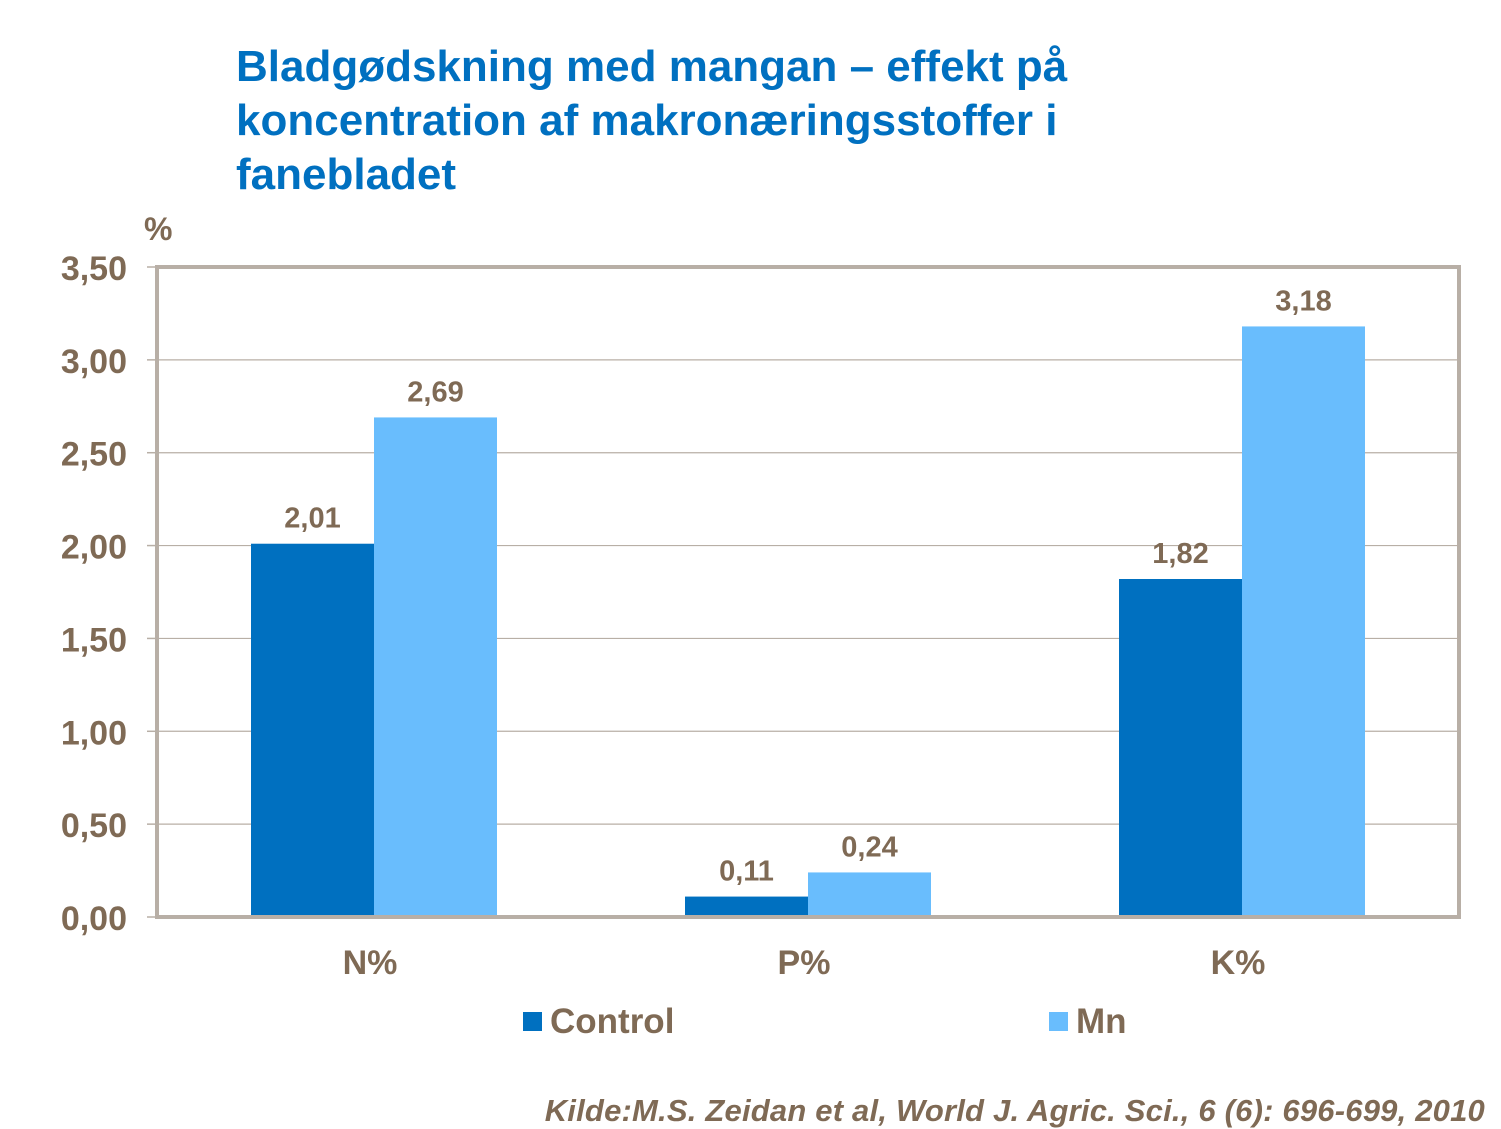  Describe the element at coordinates (1238, 963) in the screenshot. I see `x-tick-label: K%` at that location.